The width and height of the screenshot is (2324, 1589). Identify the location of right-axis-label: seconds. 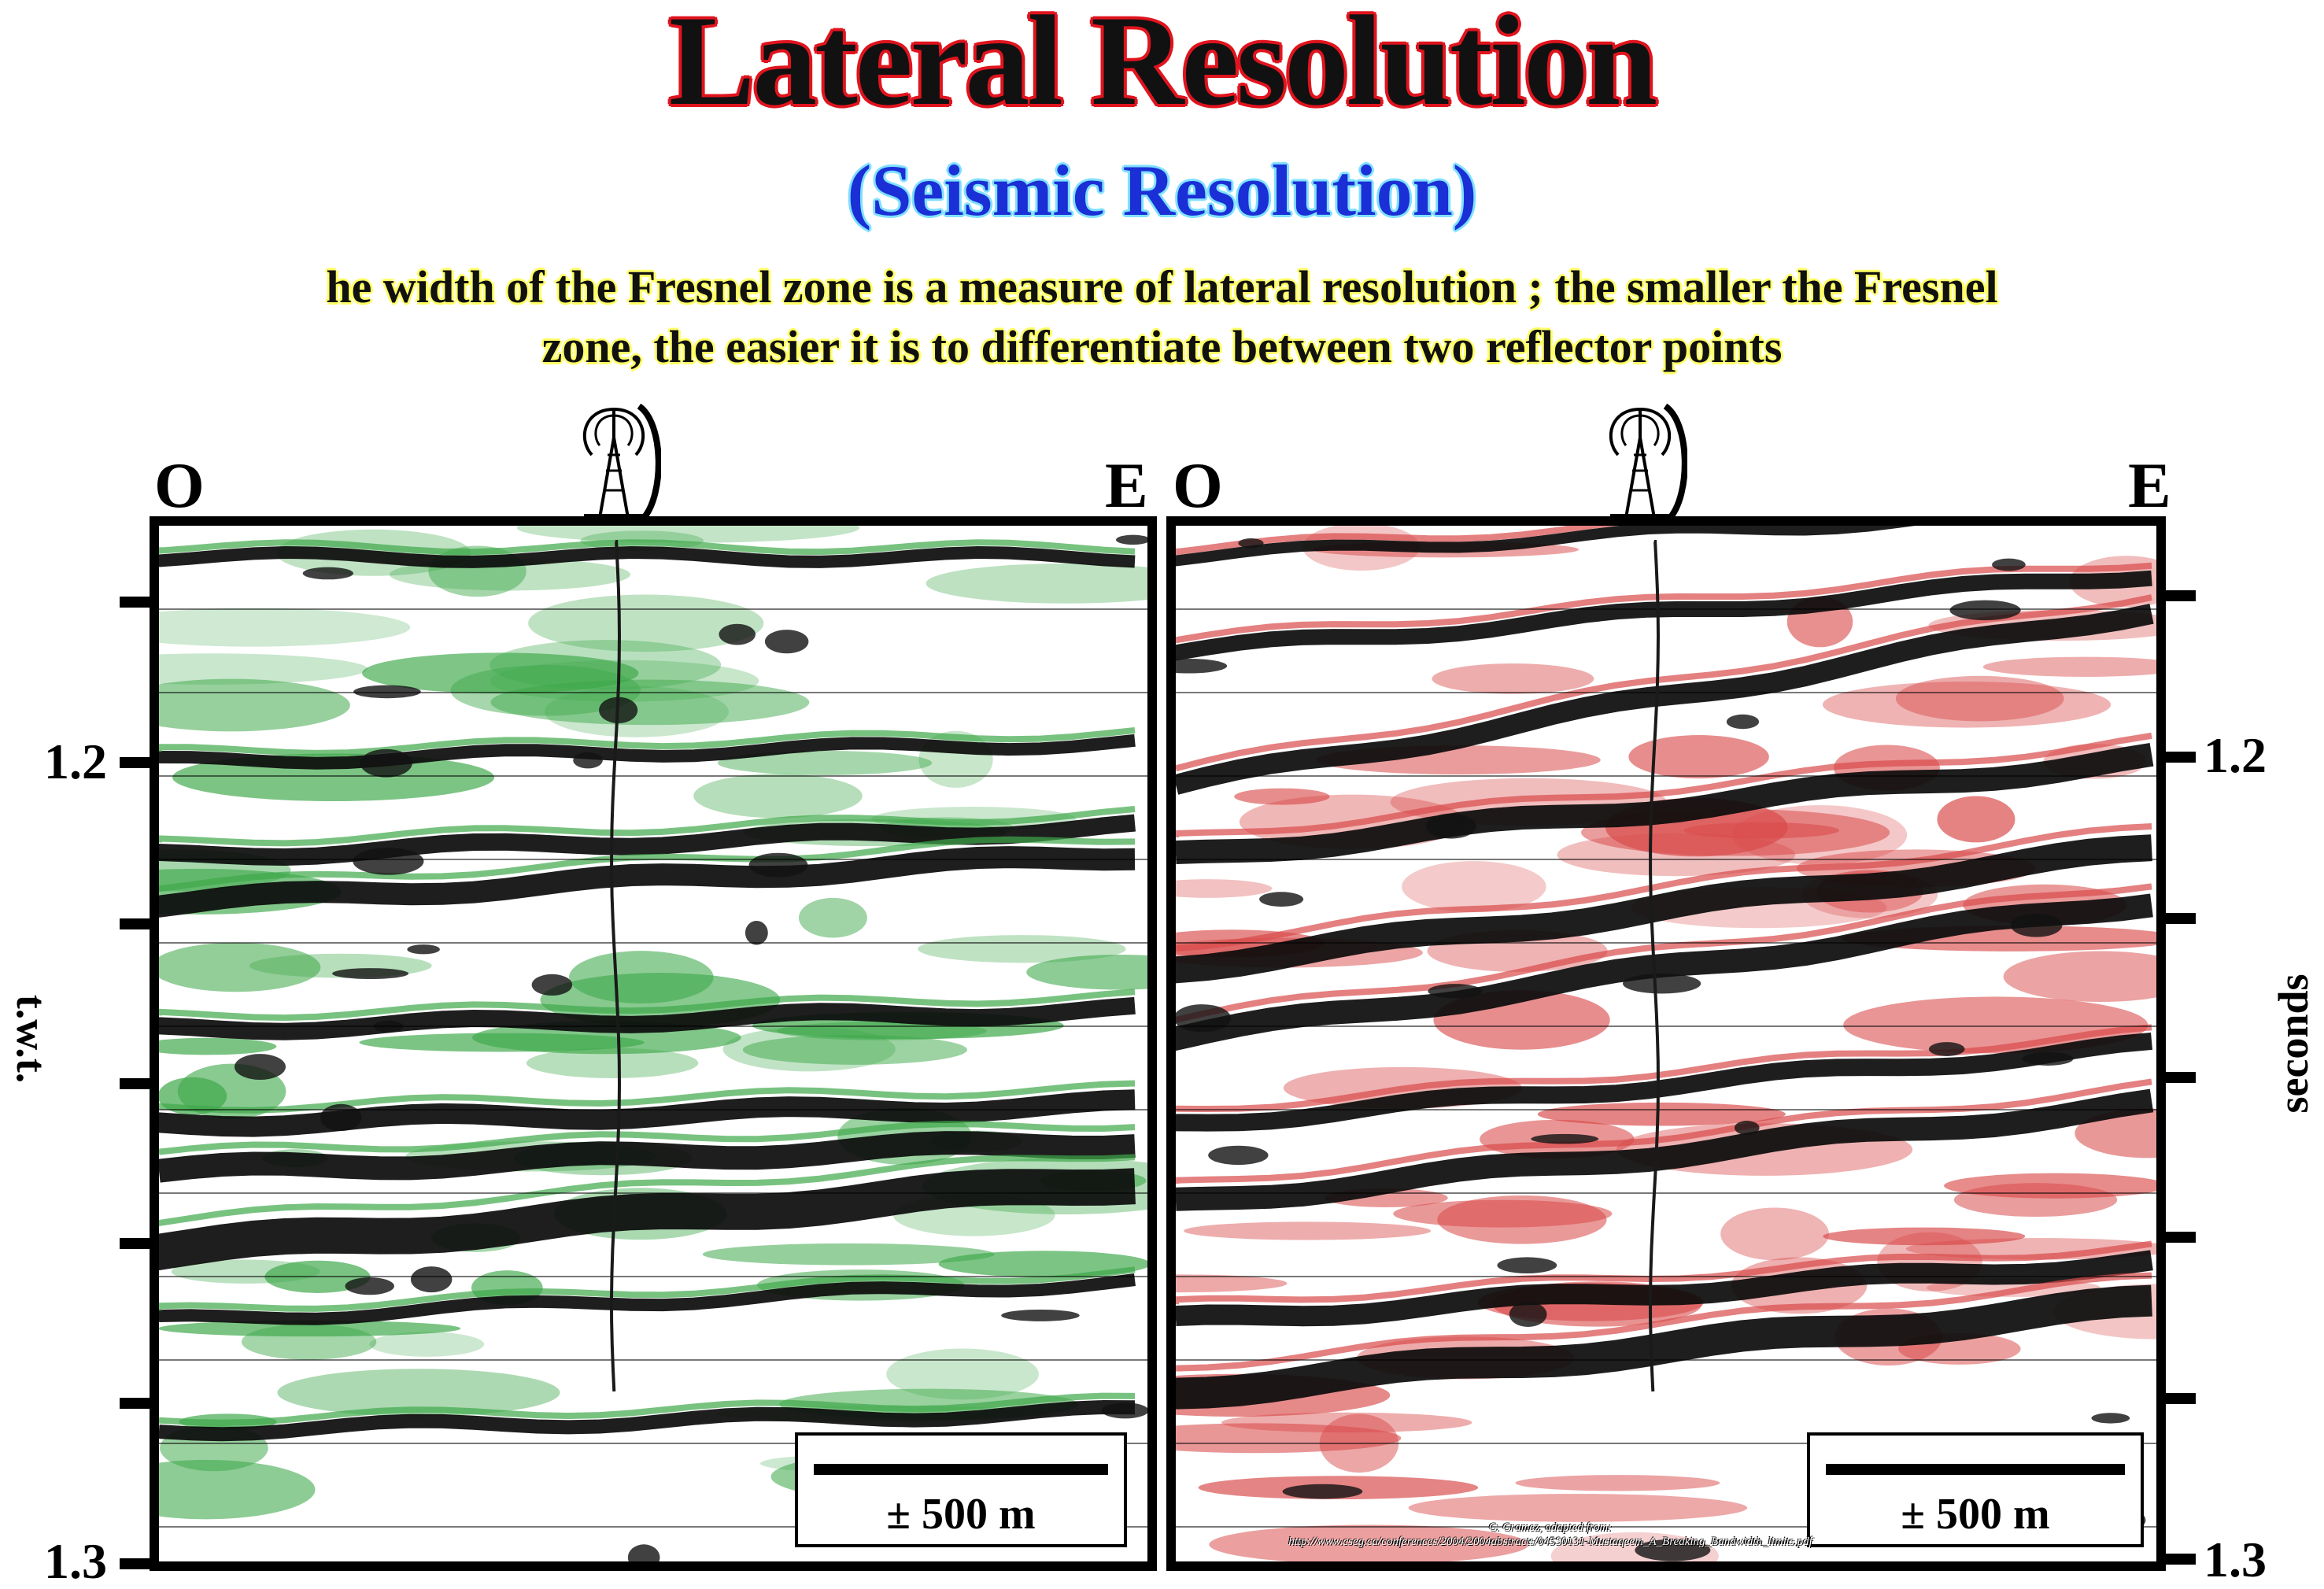
(2293, 1044).